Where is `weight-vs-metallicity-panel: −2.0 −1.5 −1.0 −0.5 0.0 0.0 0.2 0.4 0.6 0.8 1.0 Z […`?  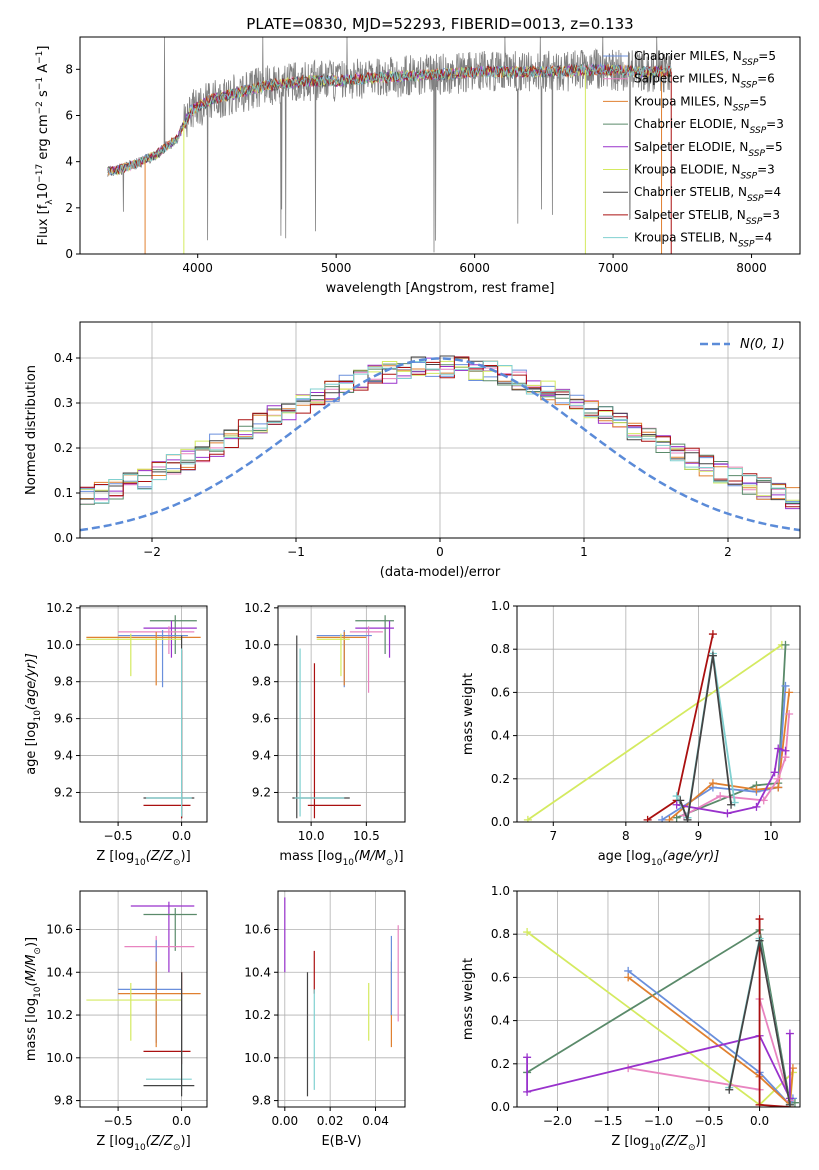 weight-vs-metallicity-panel: −2.0 −1.5 −1.0 −0.5 0.0 0.0 0.2 0.4 0.6 0.8 1.0 Z [… is located at coordinates (631, 1018).